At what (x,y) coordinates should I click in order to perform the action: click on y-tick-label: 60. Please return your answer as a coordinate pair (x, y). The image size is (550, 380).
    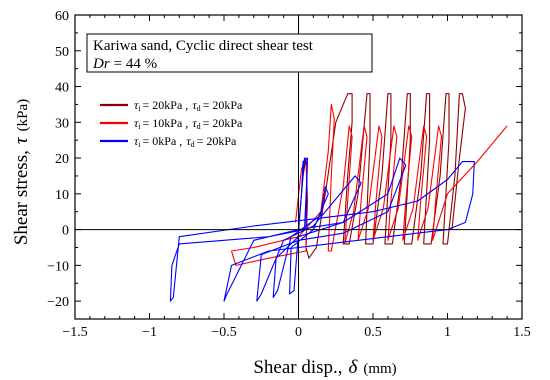
    Looking at the image, I should click on (62, 16).